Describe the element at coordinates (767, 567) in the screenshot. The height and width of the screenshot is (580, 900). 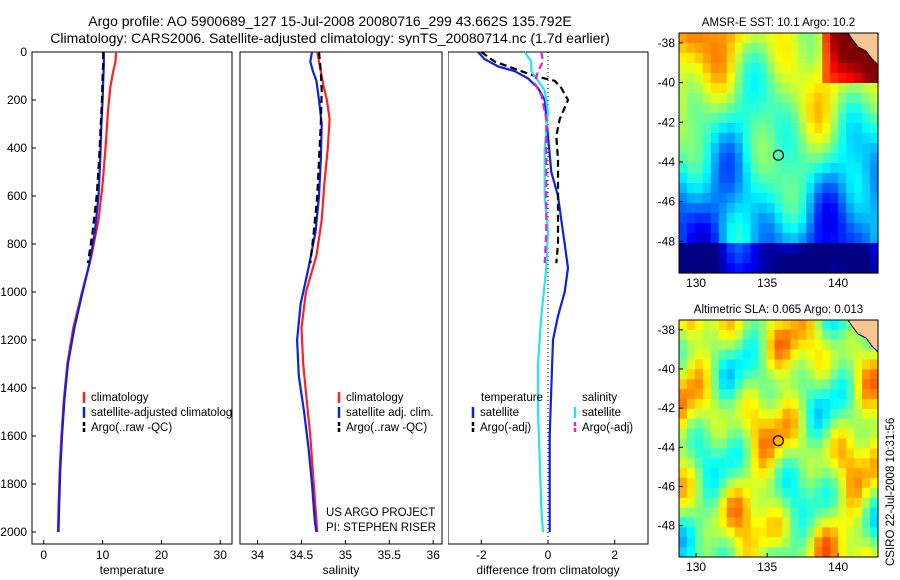
I see `x-tick-label: 135` at that location.